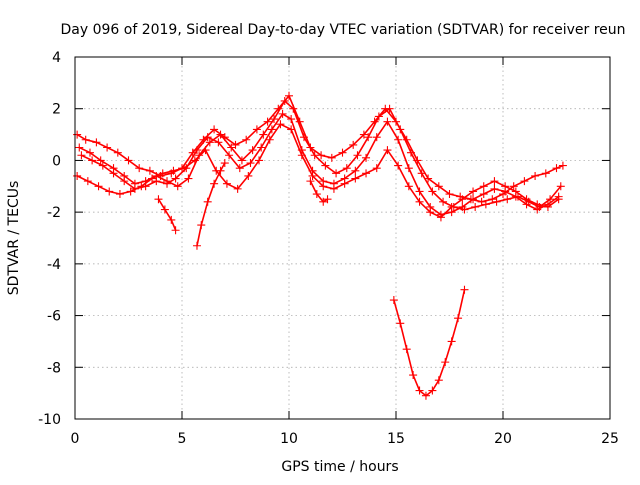 This screenshot has width=640, height=485. Describe the element at coordinates (339, 467) in the screenshot. I see `x-axis-label: GPS time / hours` at that location.